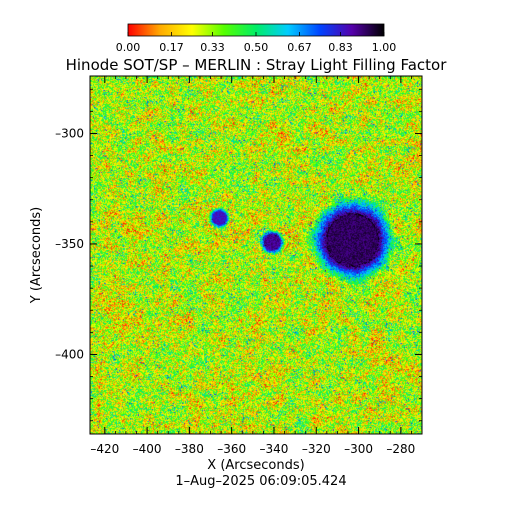 This screenshot has height=512, width=512. I want to click on colorbar-tick-label: 0.00, so click(128, 47).